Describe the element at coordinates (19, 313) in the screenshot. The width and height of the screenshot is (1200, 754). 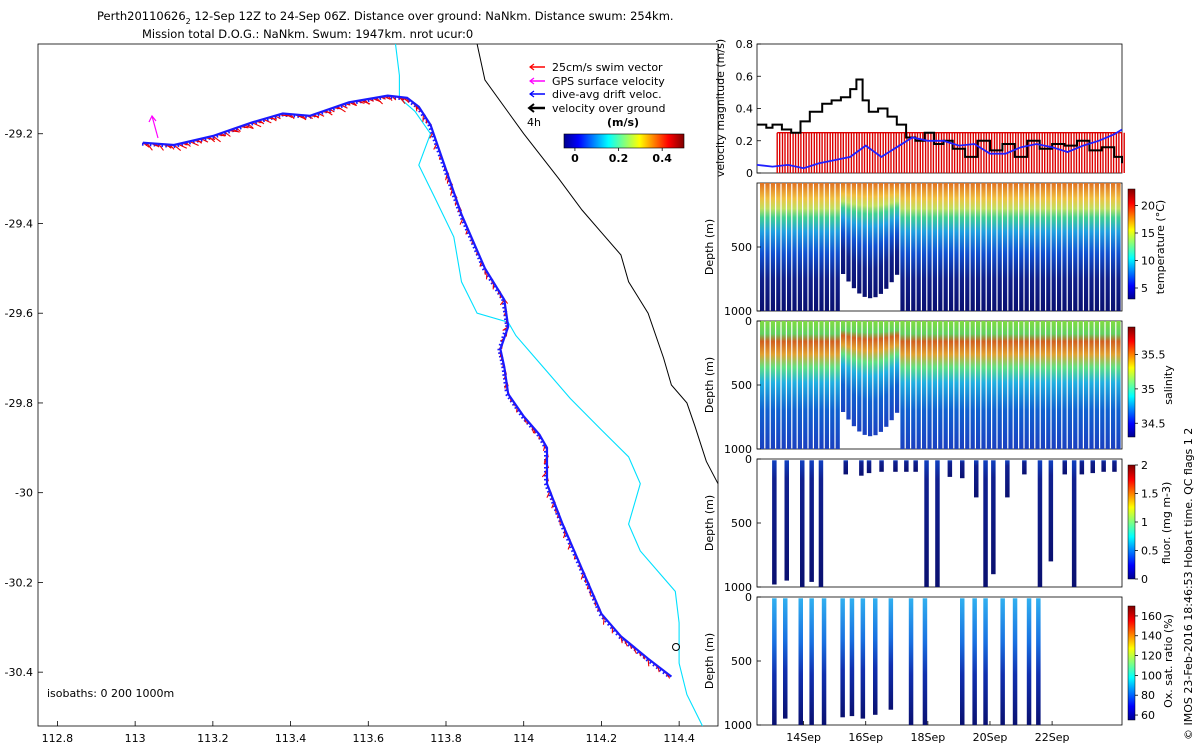
I see `map-y-tick-label: -29.6` at that location.